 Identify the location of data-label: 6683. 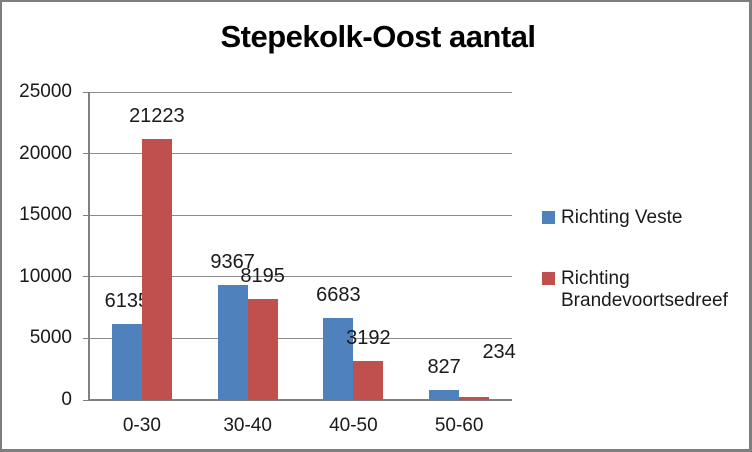
(338, 294).